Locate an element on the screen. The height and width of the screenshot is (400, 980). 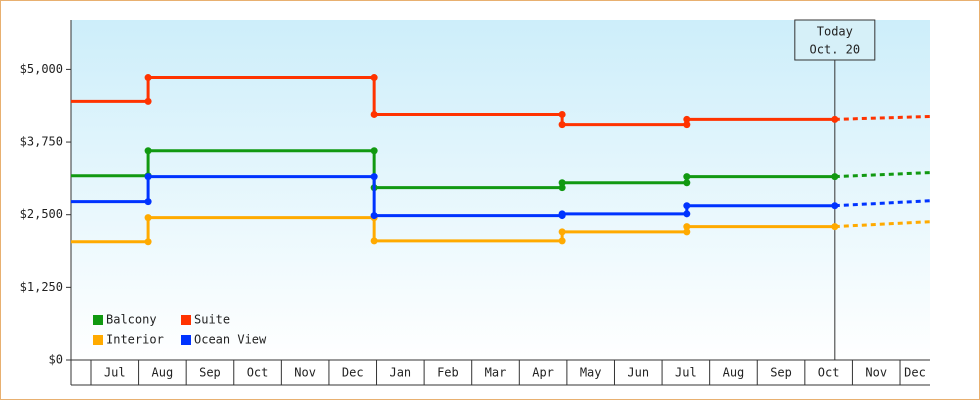
x-tick-label: Jun is located at coordinates (638, 373).